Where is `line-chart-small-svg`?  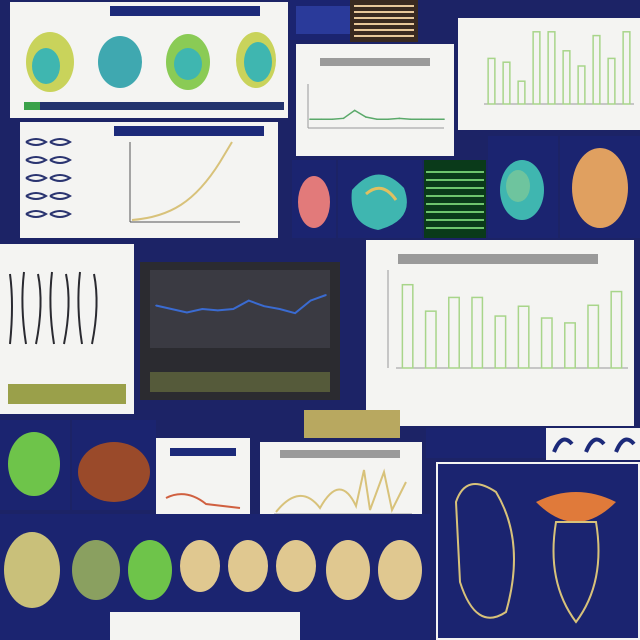 line-chart-small-svg is located at coordinates (376, 93).